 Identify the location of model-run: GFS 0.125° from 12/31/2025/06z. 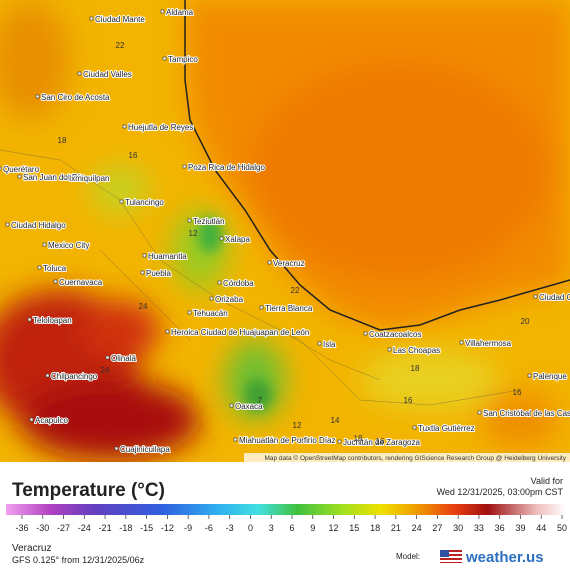
(78, 560).